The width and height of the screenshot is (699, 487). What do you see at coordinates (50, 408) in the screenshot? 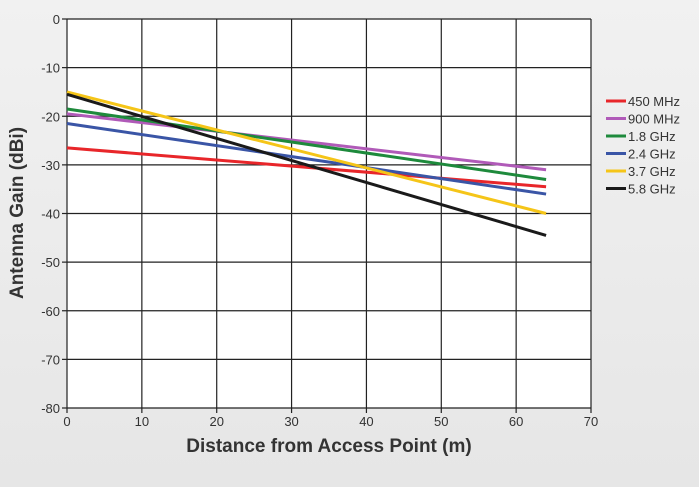
I see `y-tick-label: -80` at bounding box center [50, 408].